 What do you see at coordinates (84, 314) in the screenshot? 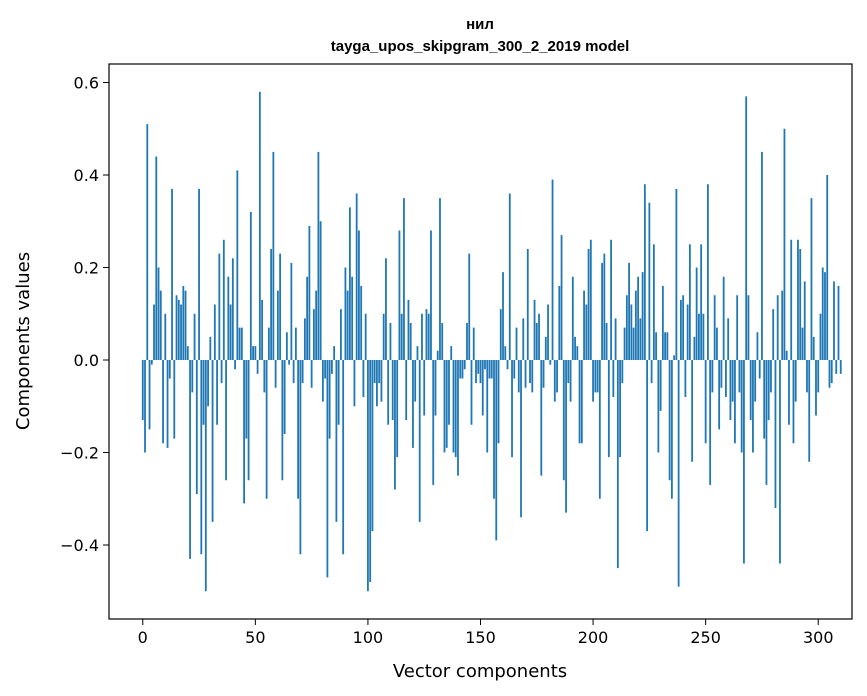
I see `y-axis-ticks: −0.4 −0.2 0.0 0.2 0.4 0.6` at bounding box center [84, 314].